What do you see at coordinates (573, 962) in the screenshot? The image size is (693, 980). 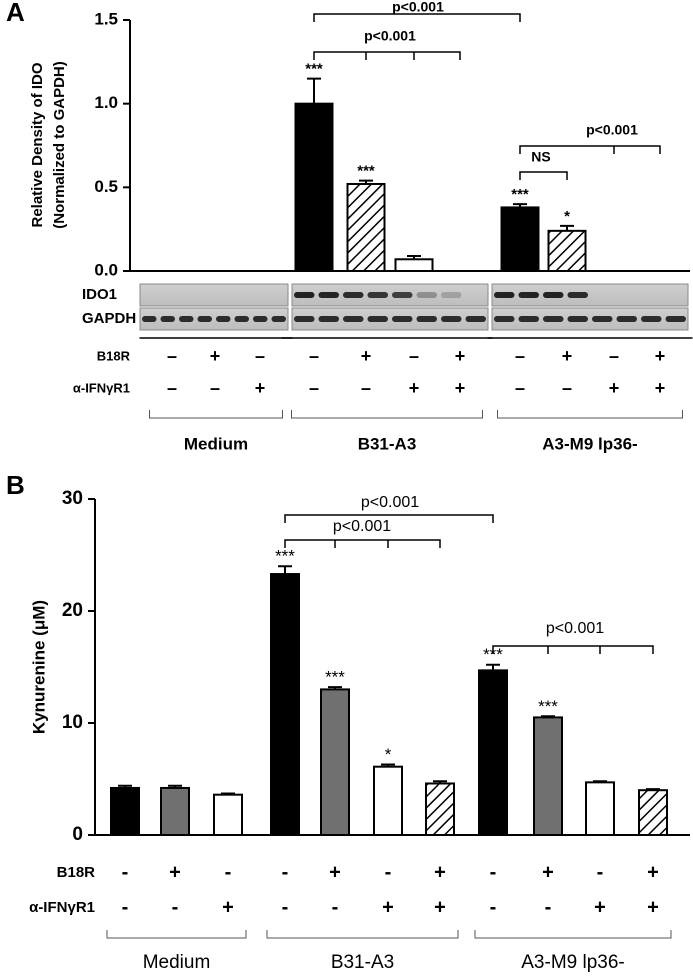 I see `group-label: A3-M9 lp36-` at bounding box center [573, 962].